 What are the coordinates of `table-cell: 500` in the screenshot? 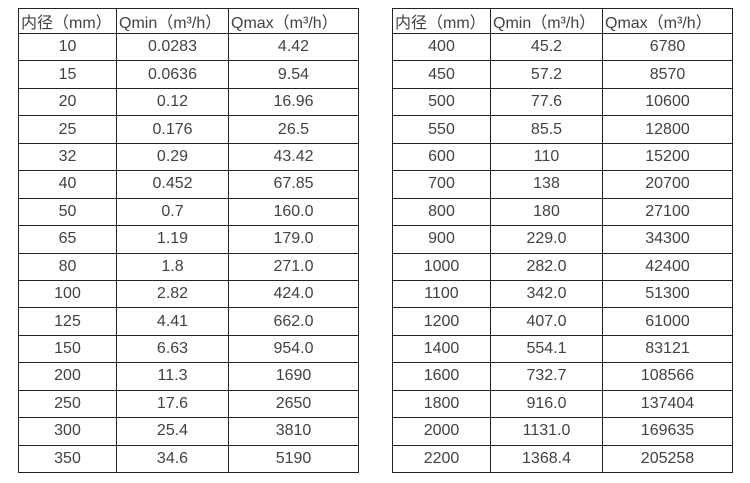 It's located at (441, 102).